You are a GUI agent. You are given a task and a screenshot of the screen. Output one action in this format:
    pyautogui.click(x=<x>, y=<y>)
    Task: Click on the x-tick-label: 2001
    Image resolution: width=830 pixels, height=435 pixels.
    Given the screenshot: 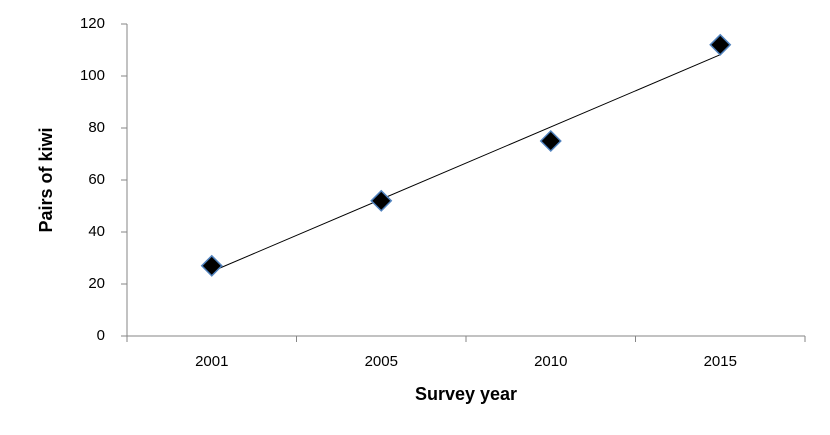 What is the action you would take?
    pyautogui.click(x=211, y=361)
    